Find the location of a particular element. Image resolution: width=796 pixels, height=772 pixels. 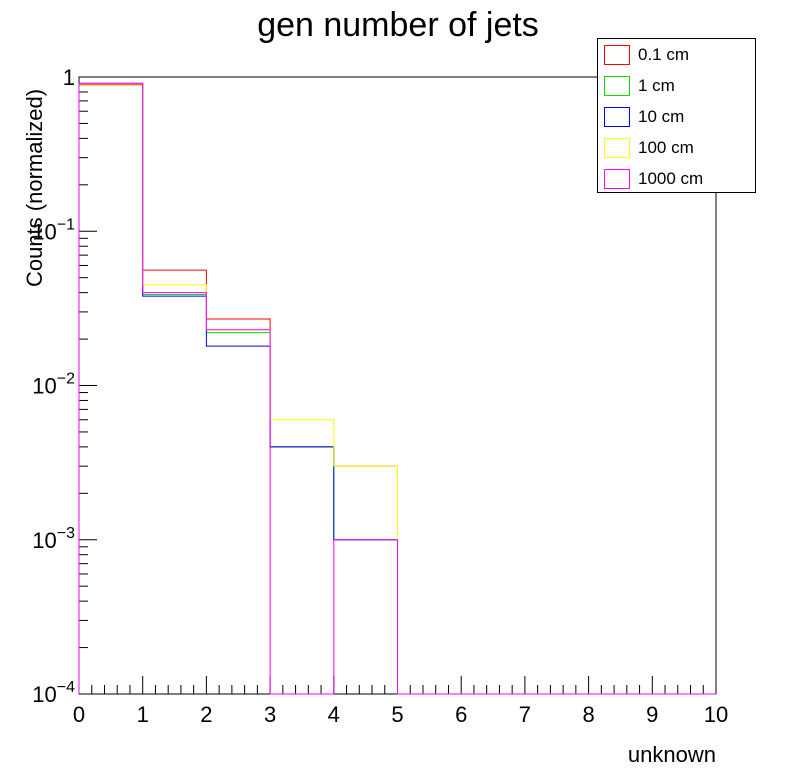

x-tick-label: 9 is located at coordinates (652, 714).